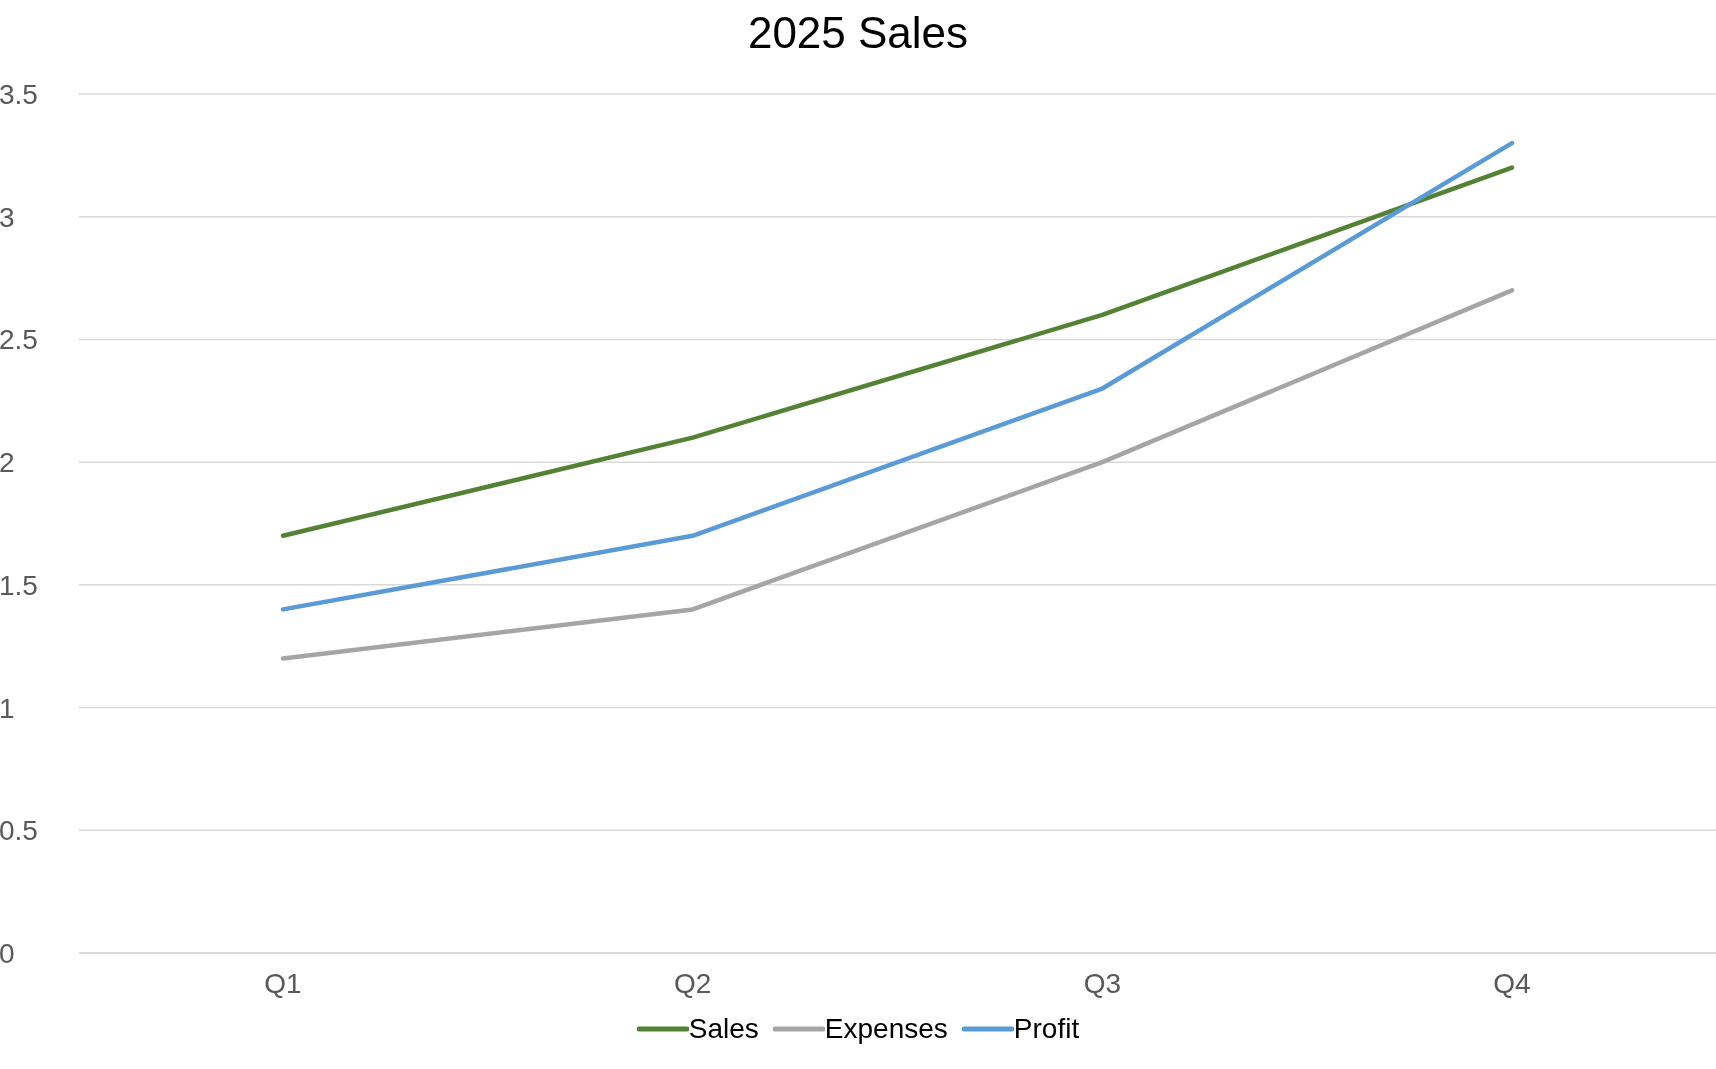  I want to click on y-tick-label: 1.5, so click(19, 585).